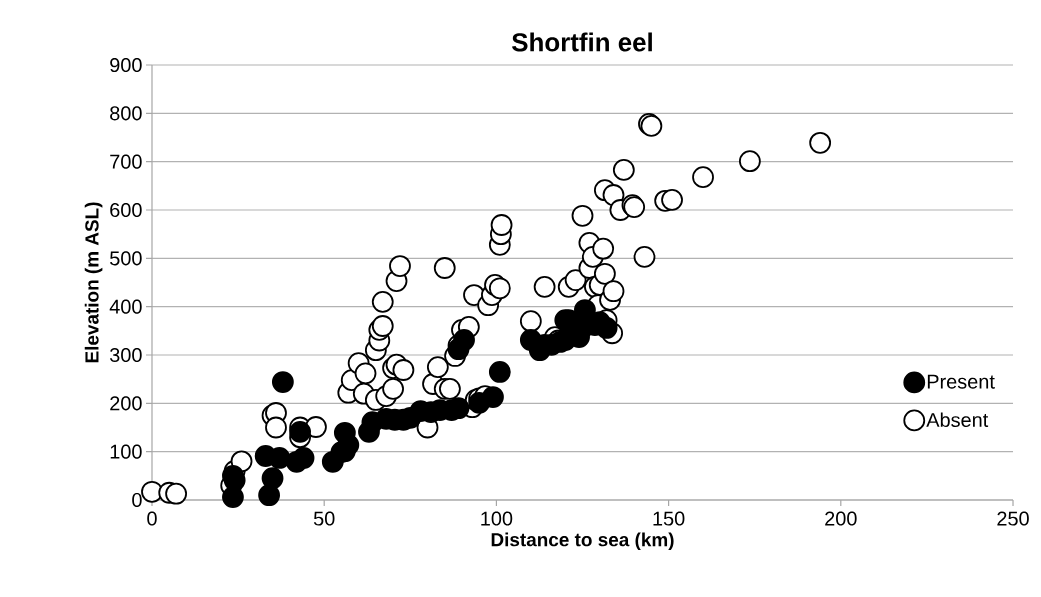 The height and width of the screenshot is (597, 1041). What do you see at coordinates (841, 518) in the screenshot?
I see `x-tick-label: 200` at bounding box center [841, 518].